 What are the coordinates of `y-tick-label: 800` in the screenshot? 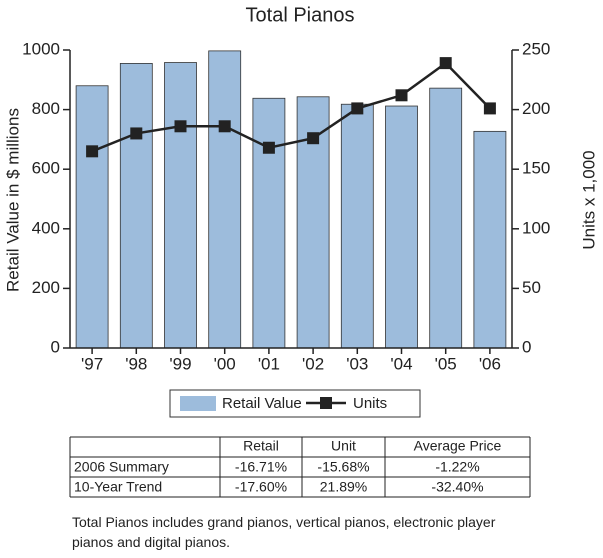 It's located at (46, 108).